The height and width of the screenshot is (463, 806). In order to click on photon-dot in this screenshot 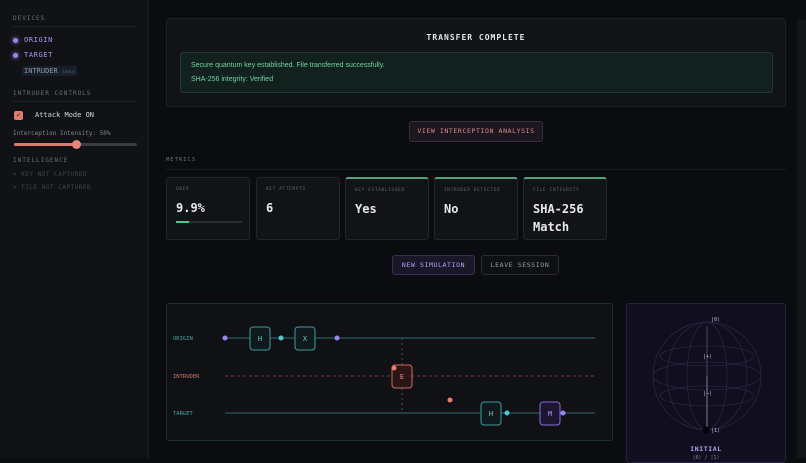, I will do `click(450, 400)`.